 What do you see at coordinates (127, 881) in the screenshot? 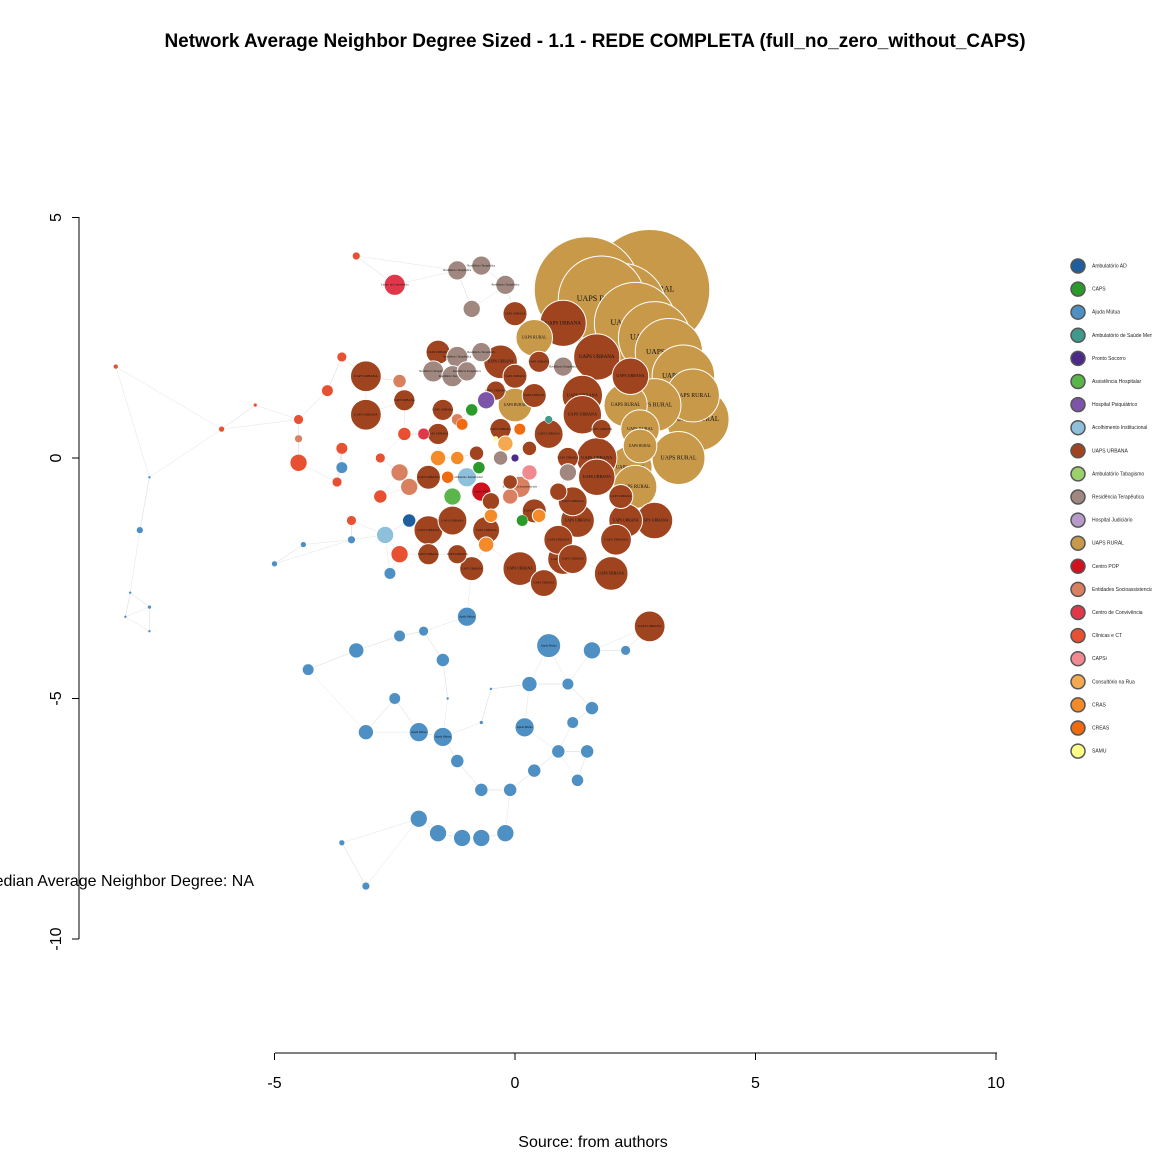
I see `median-annotation: Median Average Neighbor Degree: NA` at bounding box center [127, 881].